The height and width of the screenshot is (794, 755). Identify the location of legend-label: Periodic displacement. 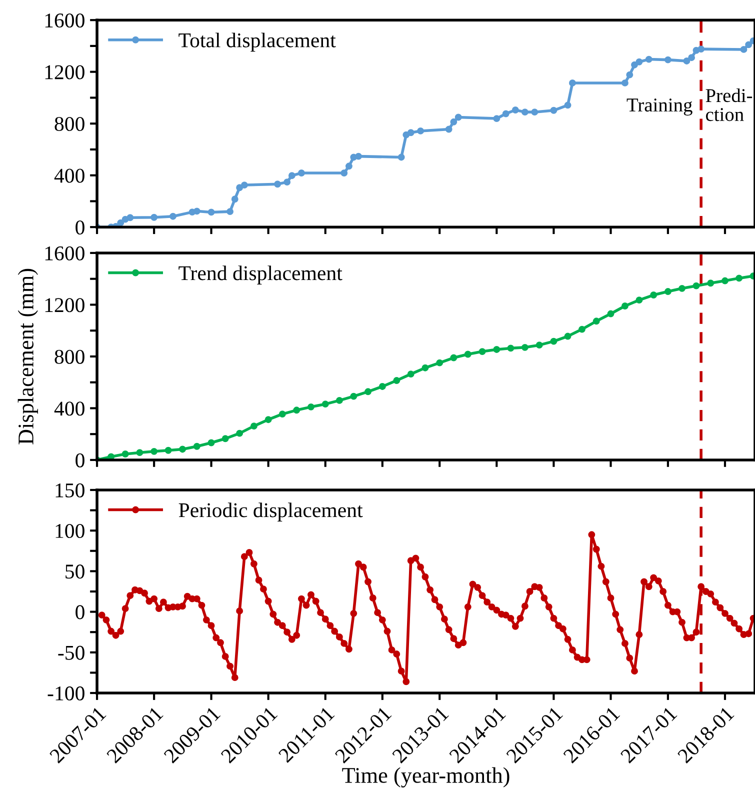
(270, 512).